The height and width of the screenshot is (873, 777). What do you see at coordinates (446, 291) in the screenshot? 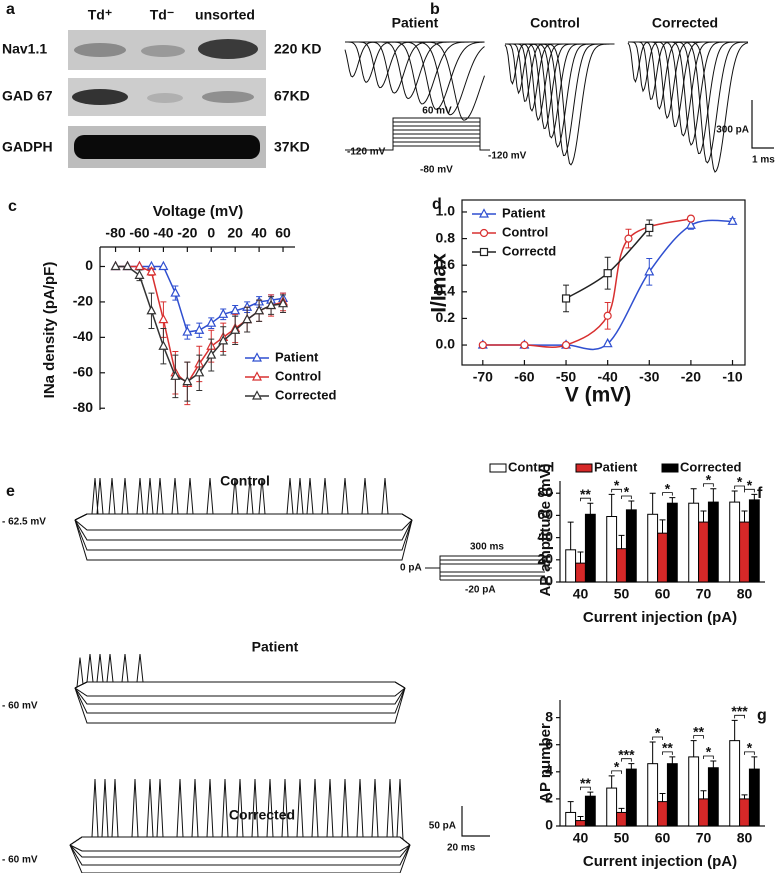
I see `y-tick-label: 0.4` at bounding box center [446, 291].